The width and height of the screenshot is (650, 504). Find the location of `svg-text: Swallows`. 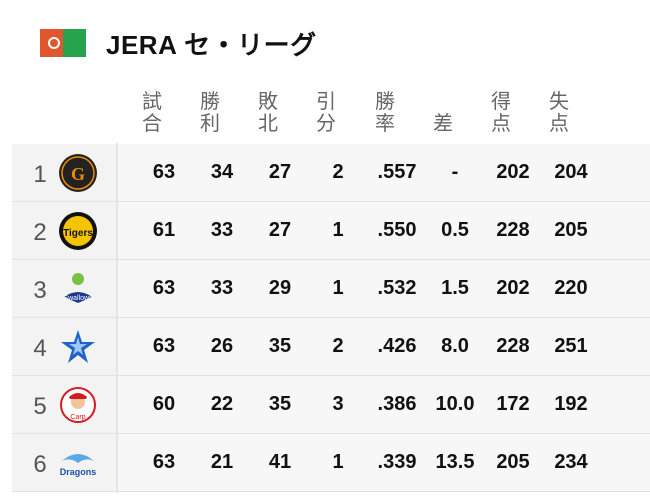

svg-text: Swallows is located at coordinates (78, 298).